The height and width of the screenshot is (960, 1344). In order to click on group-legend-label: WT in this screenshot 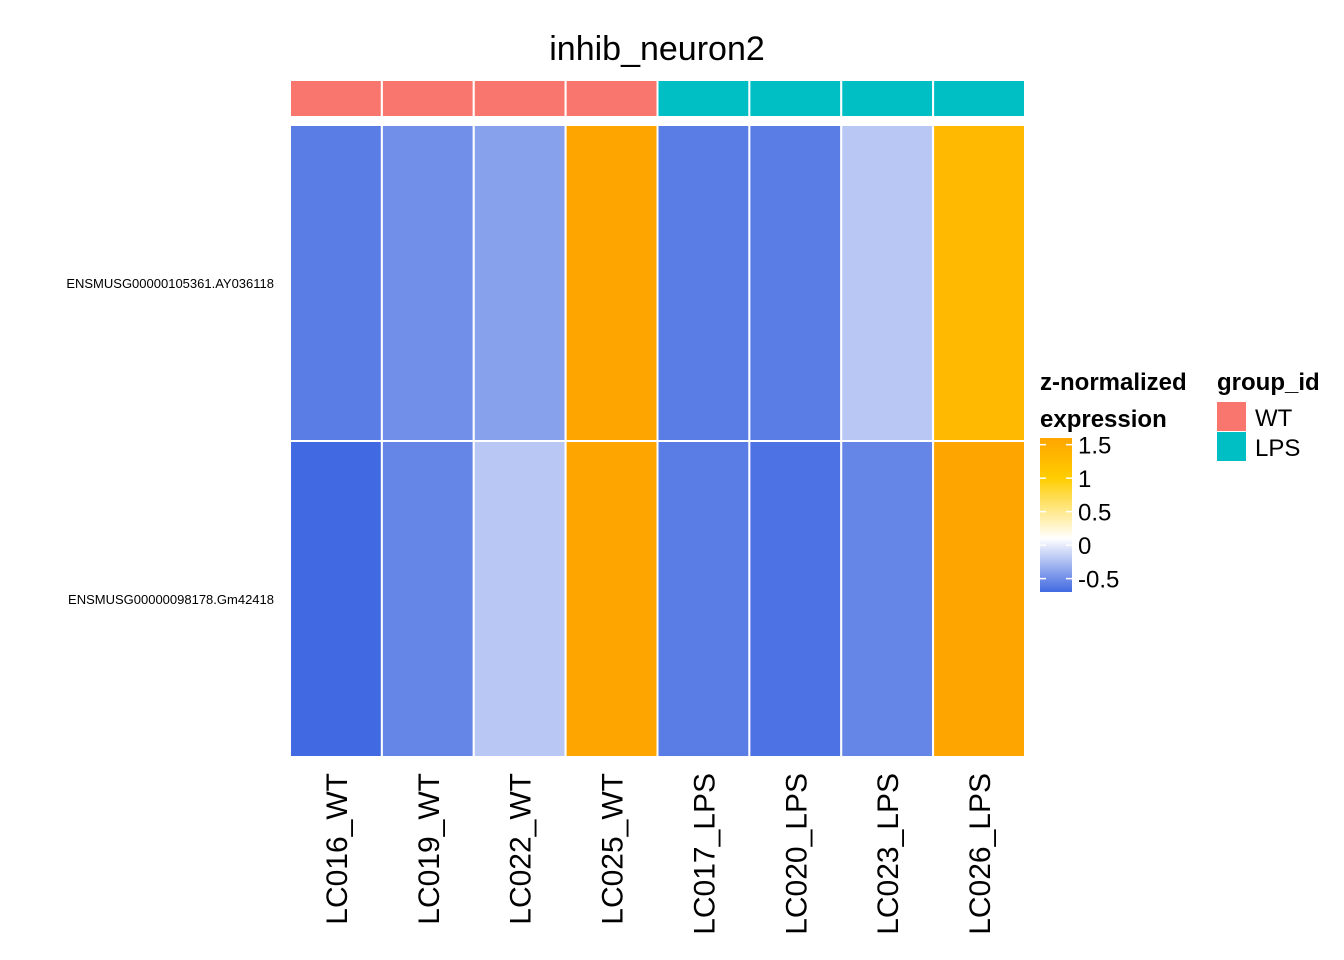, I will do `click(1274, 418)`.